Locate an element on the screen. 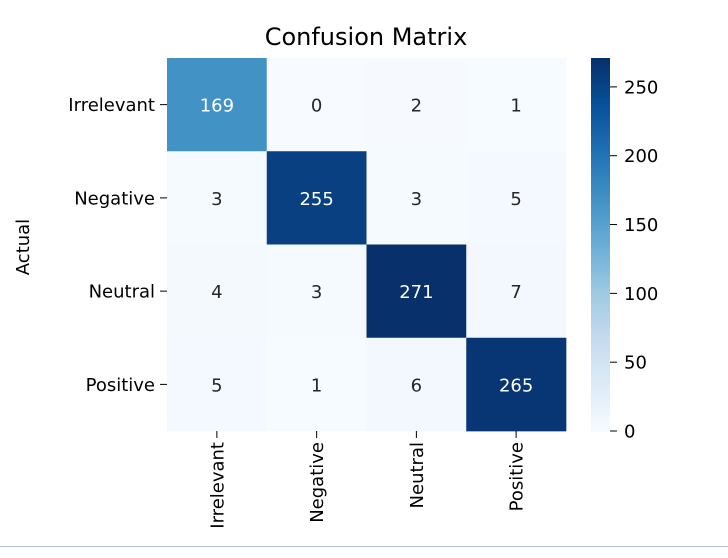 The width and height of the screenshot is (728, 558). colorbar-tick-label: 150 is located at coordinates (641, 225).